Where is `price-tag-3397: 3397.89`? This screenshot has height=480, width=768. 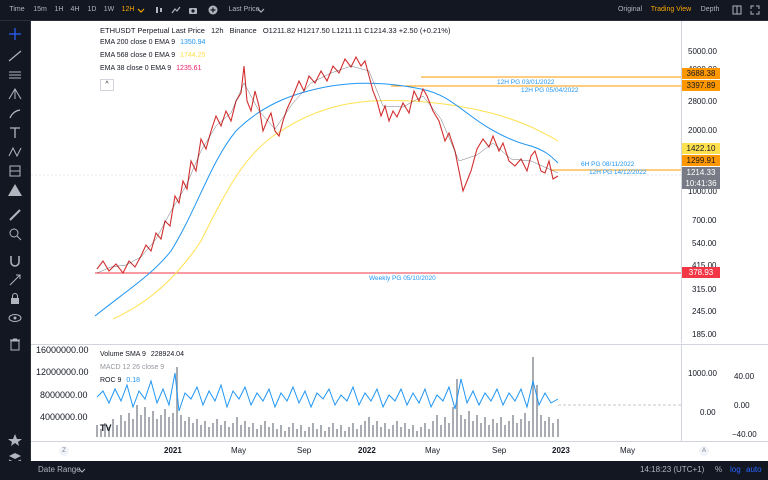
price-tag-3397: 3397.89 is located at coordinates (701, 85).